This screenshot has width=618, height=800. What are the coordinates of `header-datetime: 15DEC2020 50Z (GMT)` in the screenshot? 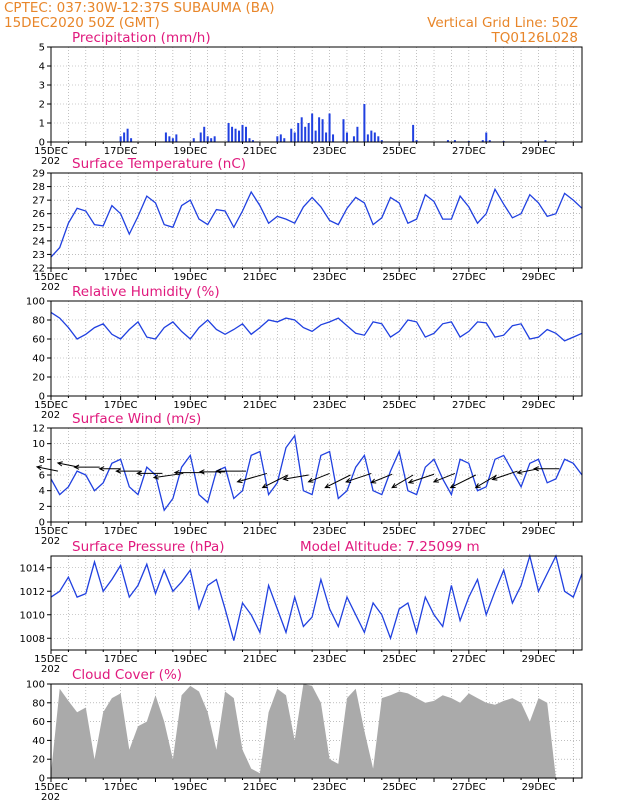 It's located at (82, 23).